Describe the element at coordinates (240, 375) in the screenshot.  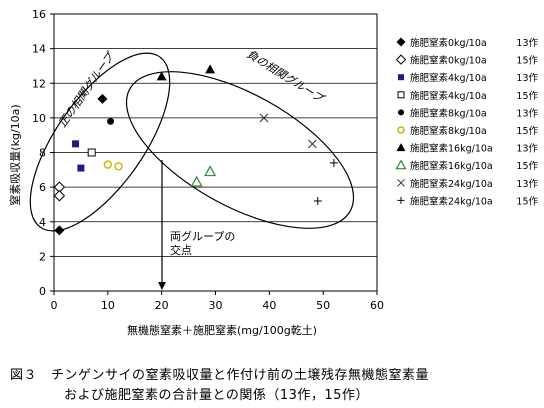
I see `caption-text-1: チンゲンサイの窒素吸収量と作付け前の土壌残存無機態窒素量` at that location.